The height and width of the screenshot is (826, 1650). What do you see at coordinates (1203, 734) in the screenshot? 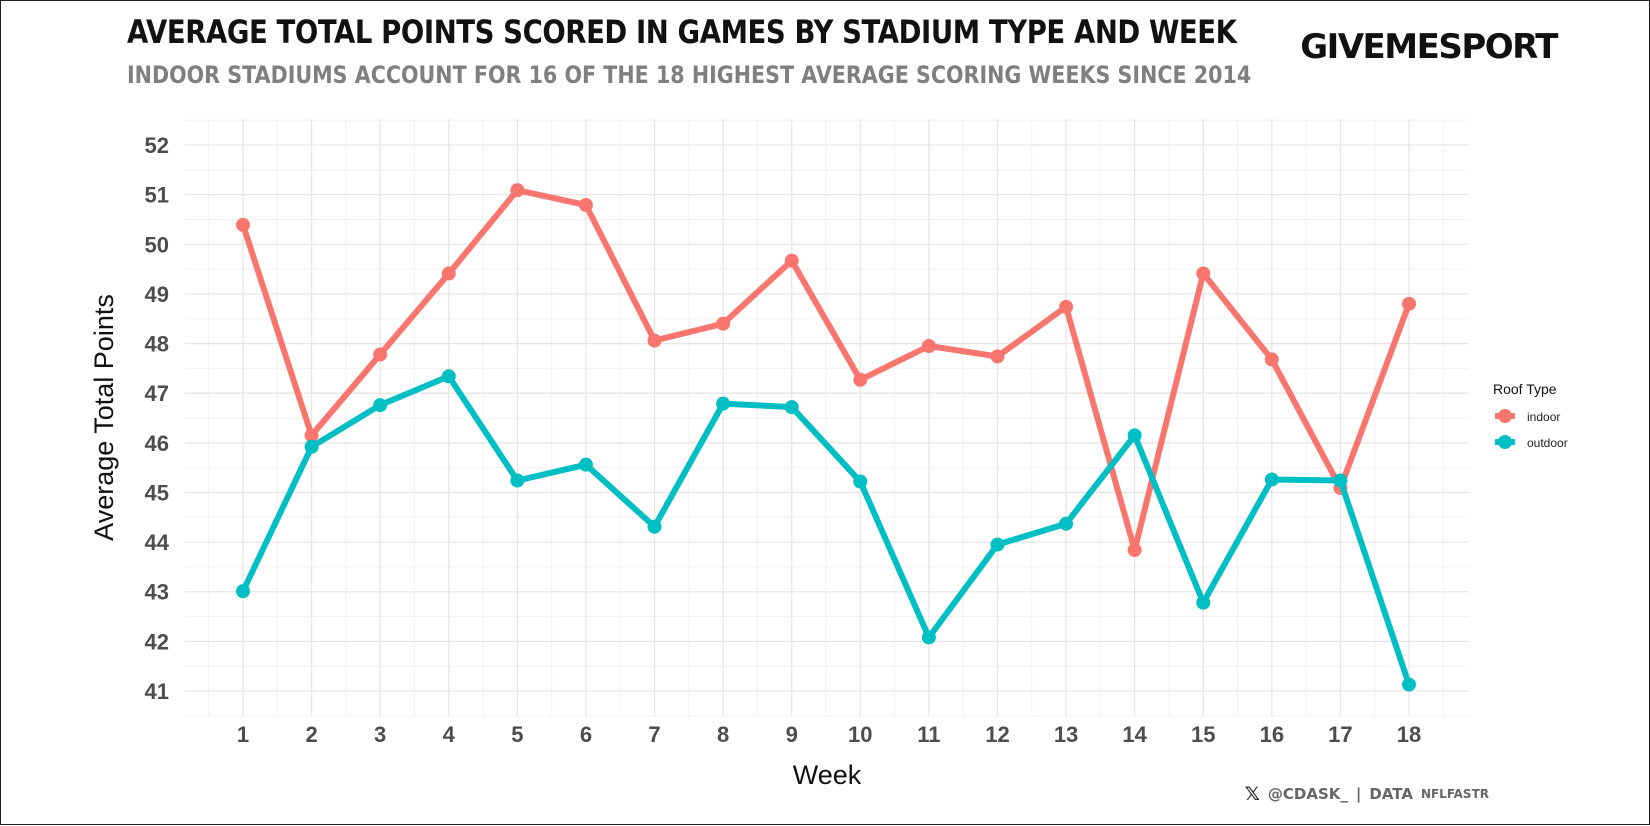
I see `x-tick-label: 15` at bounding box center [1203, 734].